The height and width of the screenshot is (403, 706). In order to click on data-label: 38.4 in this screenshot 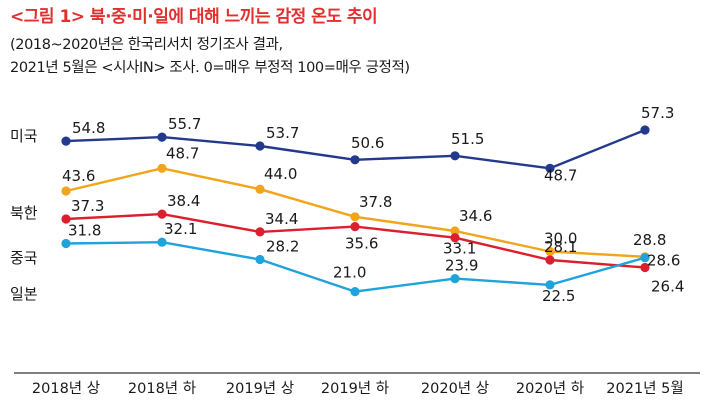, I will do `click(183, 201)`.